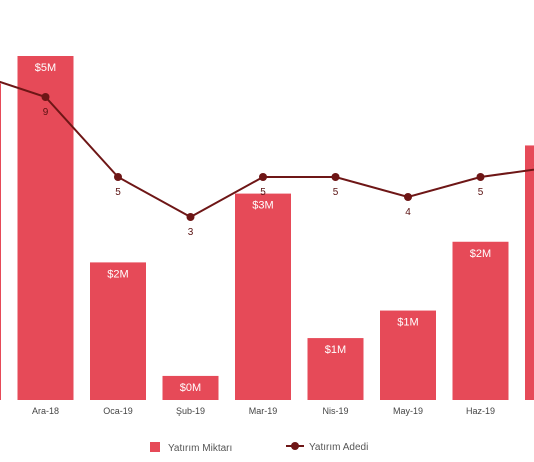  What do you see at coordinates (200, 448) in the screenshot?
I see `legend-bar-label: Yatırım Miktarı` at bounding box center [200, 448].